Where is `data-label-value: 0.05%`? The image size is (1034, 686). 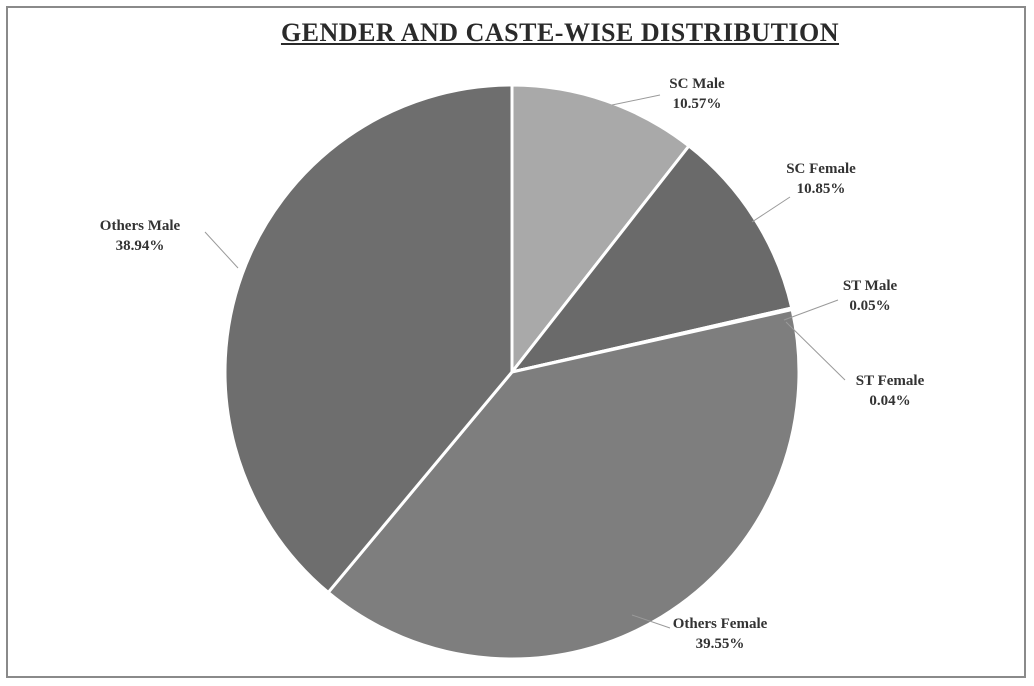 data-label-value: 0.05% is located at coordinates (869, 306).